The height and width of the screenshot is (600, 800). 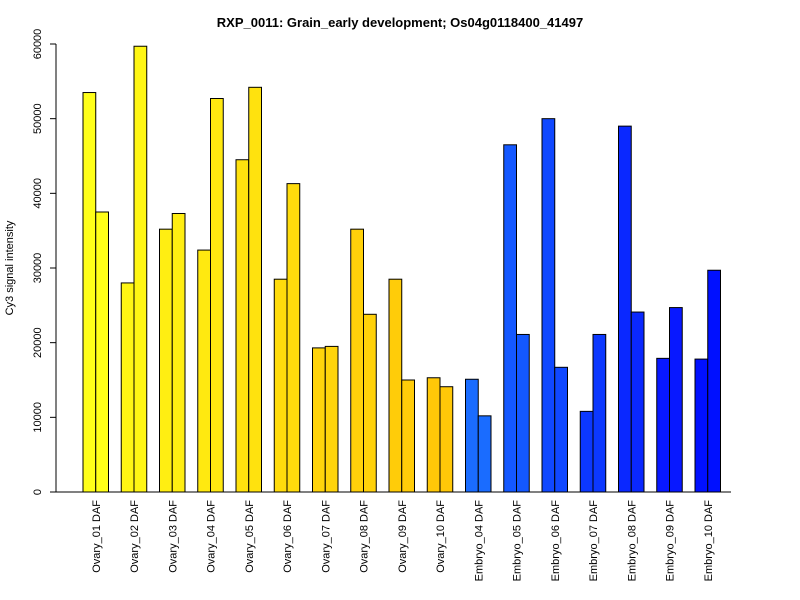 I want to click on y-tick-label: 10000, so click(x=38, y=417).